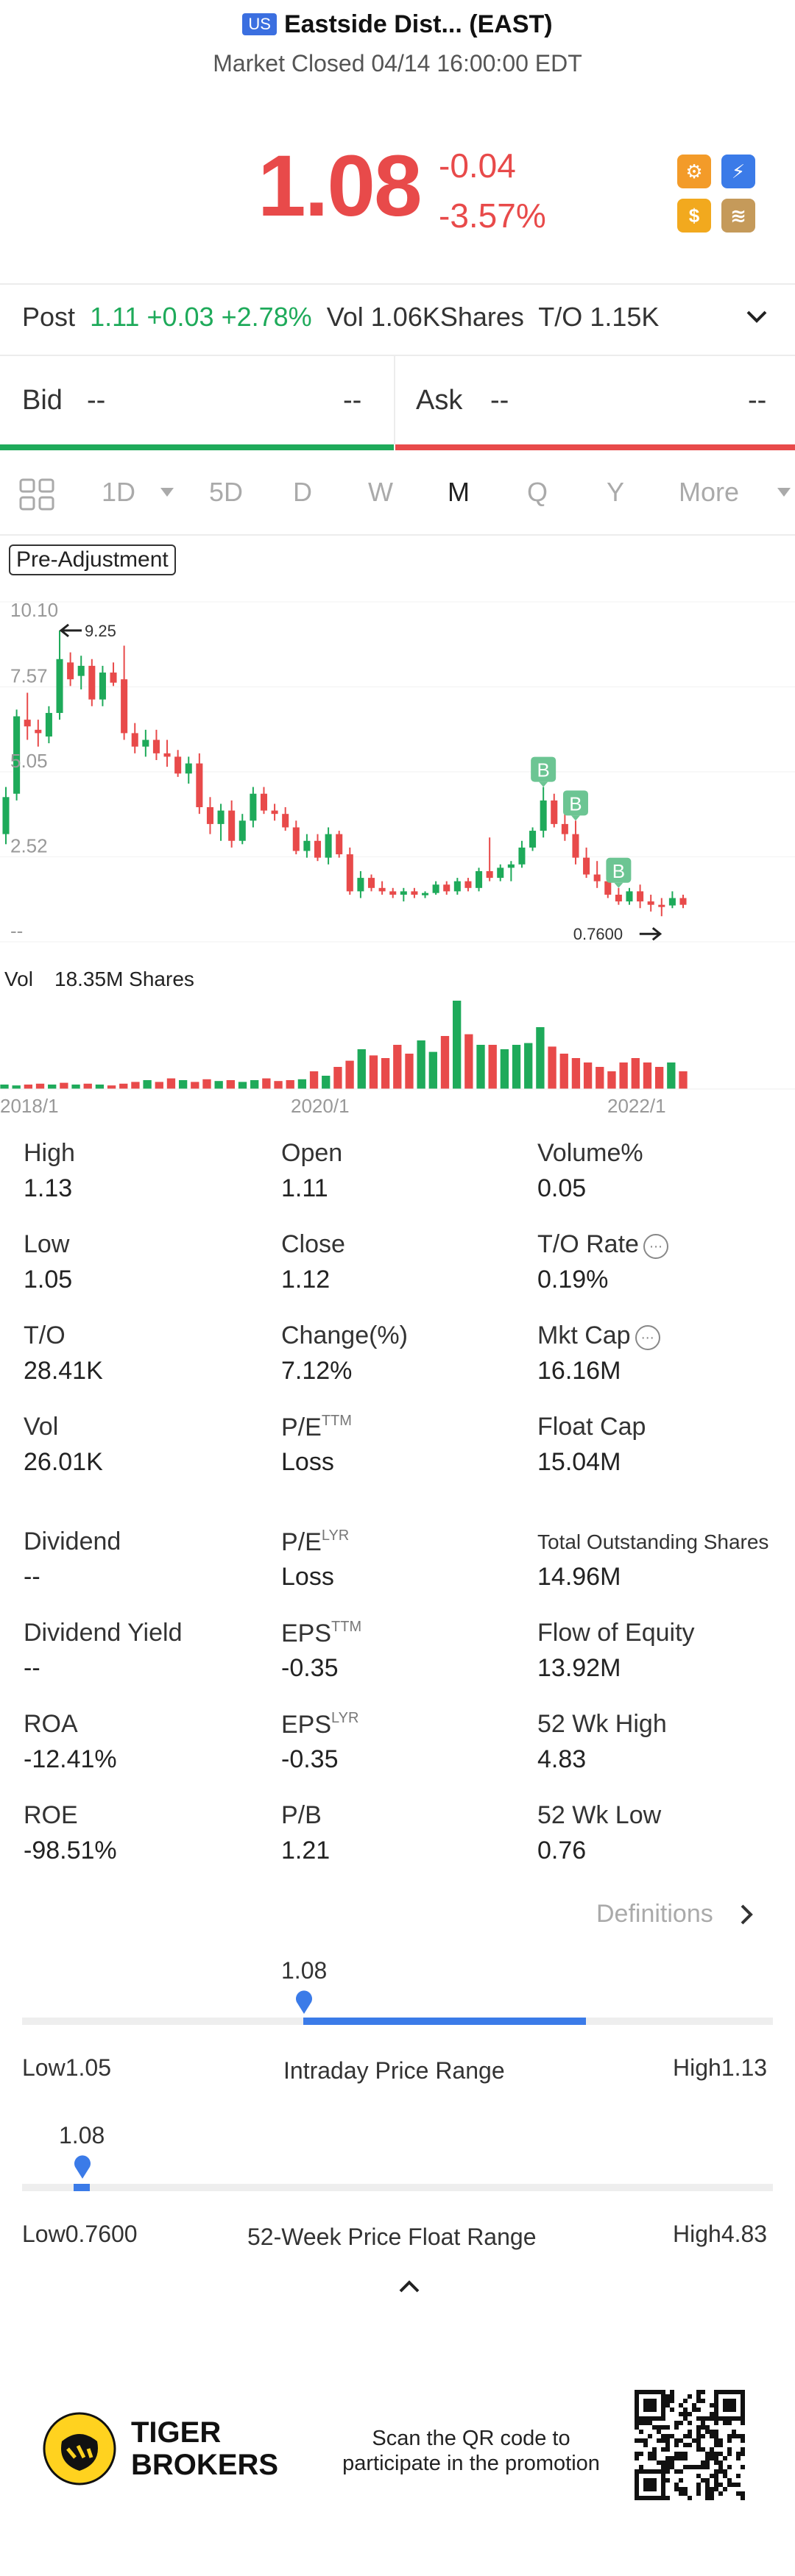 The height and width of the screenshot is (2576, 795). I want to click on tab-w: W, so click(380, 492).